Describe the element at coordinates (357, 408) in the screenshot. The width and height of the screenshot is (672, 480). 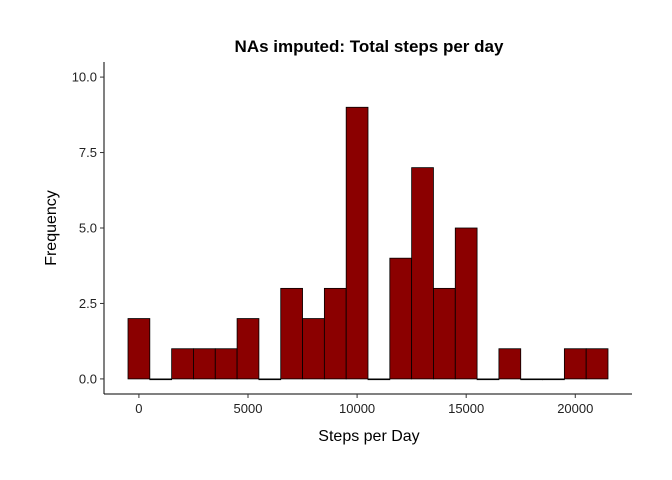
I see `x-tick-label: 10000` at that location.